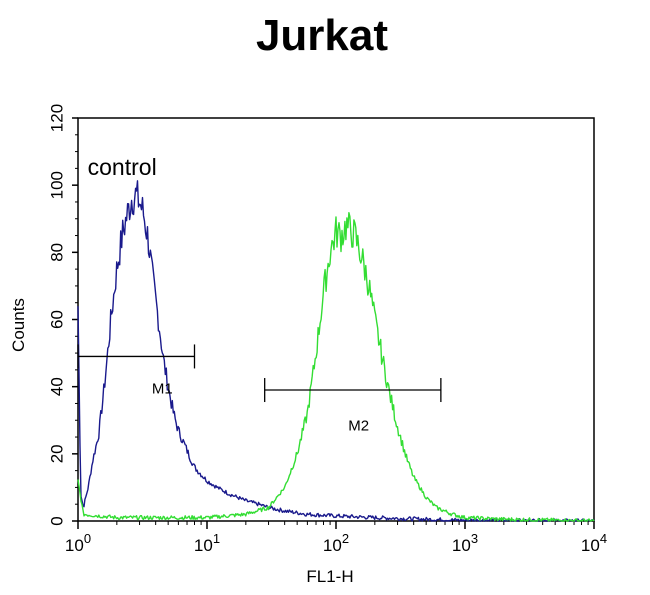 Image resolution: width=650 pixels, height=595 pixels. What do you see at coordinates (56, 520) in the screenshot?
I see `y-tick-label: 0` at bounding box center [56, 520].